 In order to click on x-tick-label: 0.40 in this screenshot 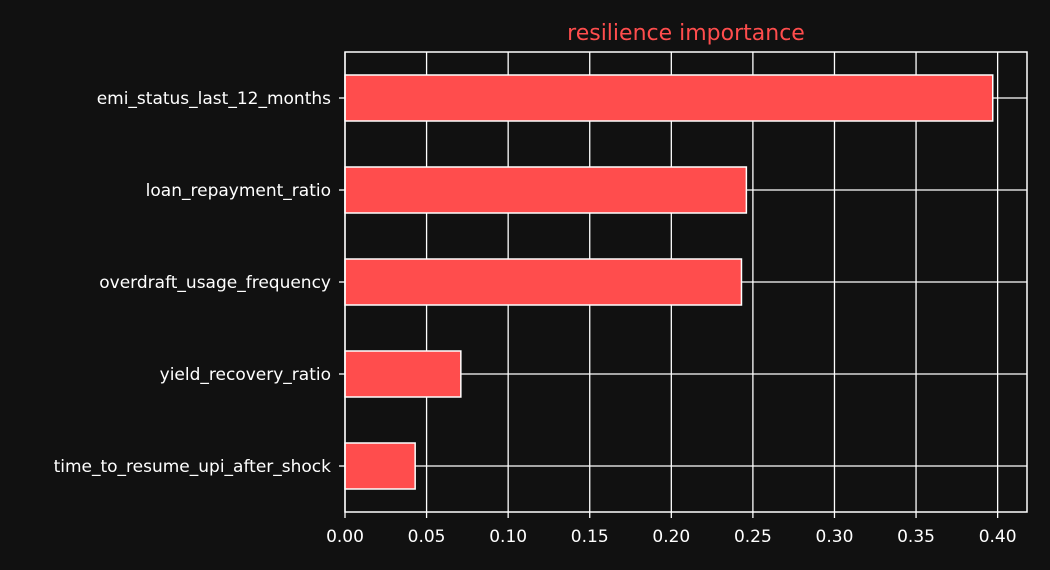, I will do `click(998, 537)`.